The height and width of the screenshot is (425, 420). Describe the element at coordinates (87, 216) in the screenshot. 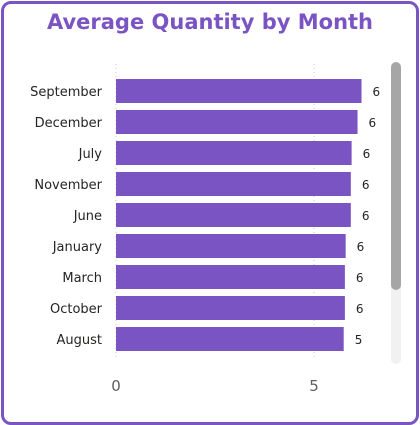

I see `category-label-june: June` at that location.